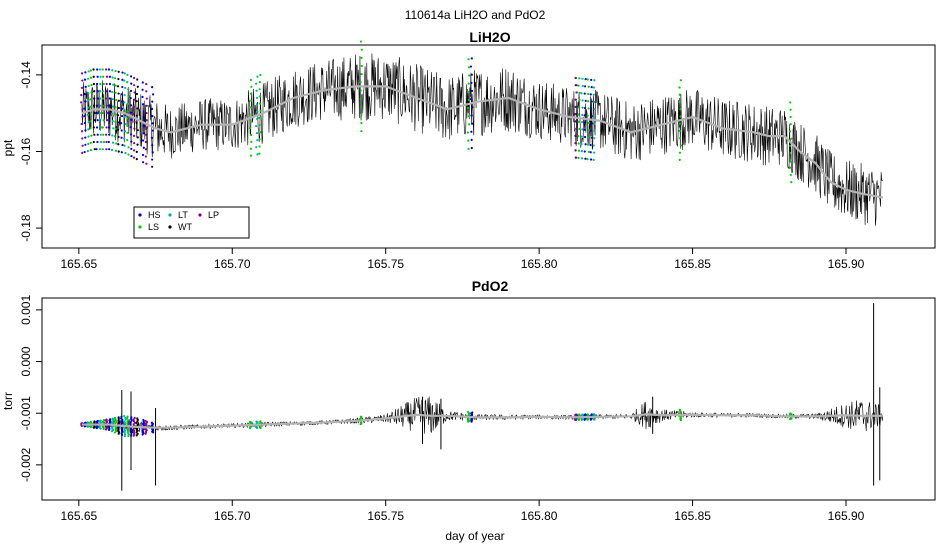 The height and width of the screenshot is (550, 950). Describe the element at coordinates (26, 413) in the screenshot. I see `pdo2-y-tick-label: -0.001` at that location.